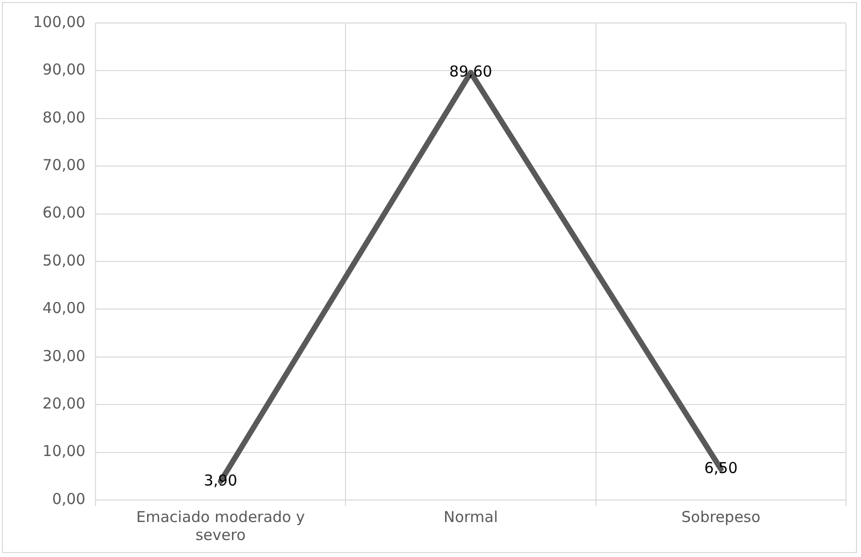  Describe the element at coordinates (64, 451) in the screenshot. I see `y-tick-label: 10,00` at that location.